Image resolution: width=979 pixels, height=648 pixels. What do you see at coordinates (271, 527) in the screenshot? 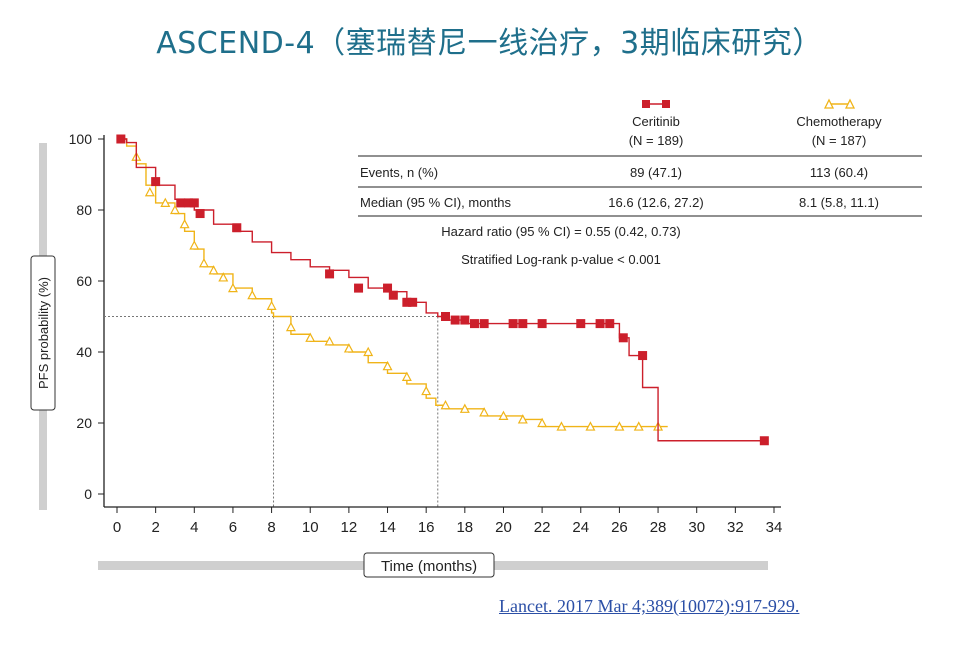
I see `x-tick-label: 8` at bounding box center [271, 527].